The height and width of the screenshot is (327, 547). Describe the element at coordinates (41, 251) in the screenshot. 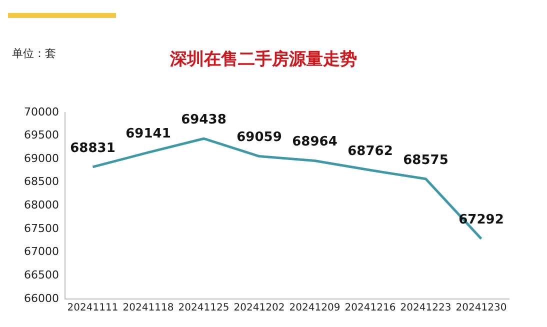

I see `y-tick-label: 67000` at that location.